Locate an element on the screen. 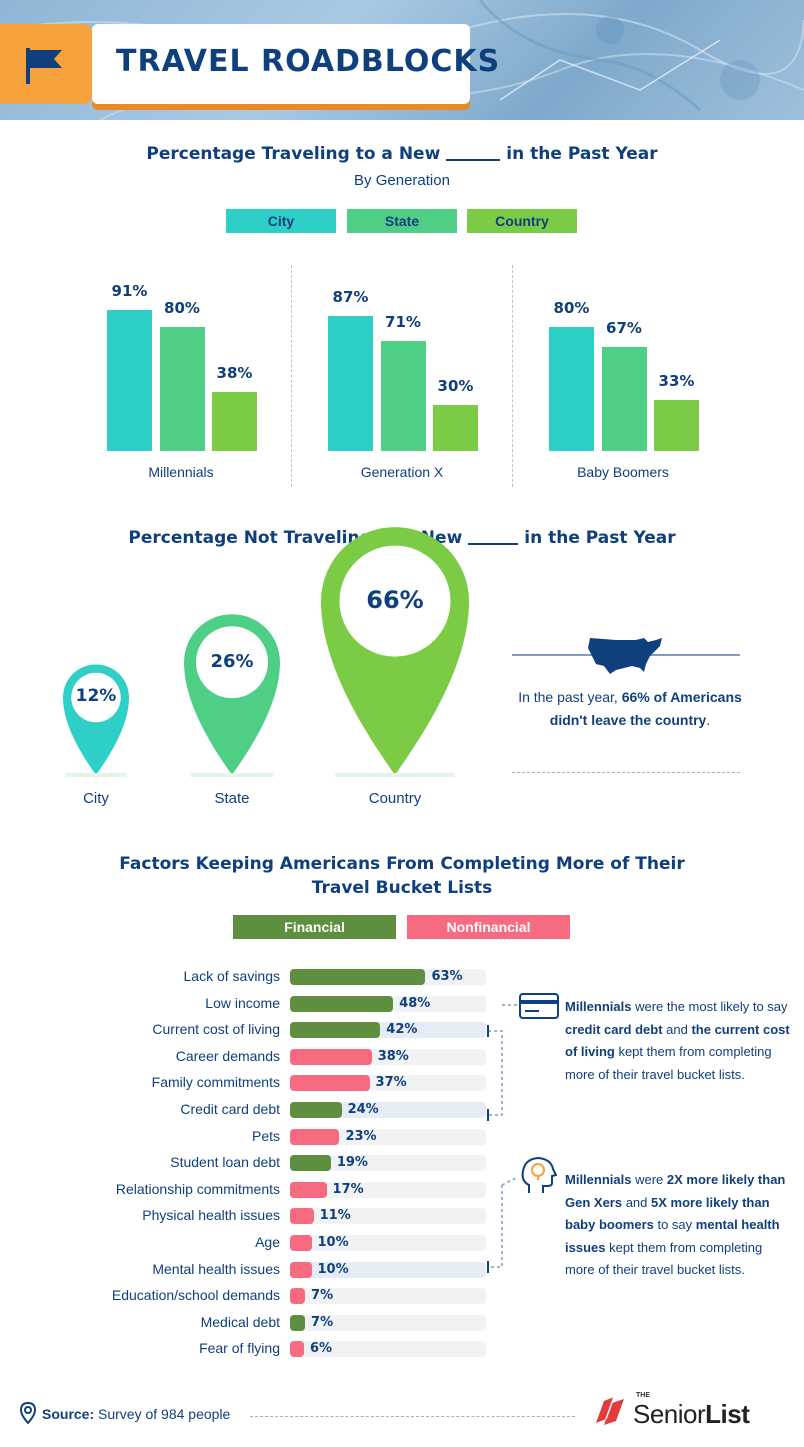 Image resolution: width=804 pixels, height=1447 pixels. factor-label: Mental health issues is located at coordinates (216, 1268).